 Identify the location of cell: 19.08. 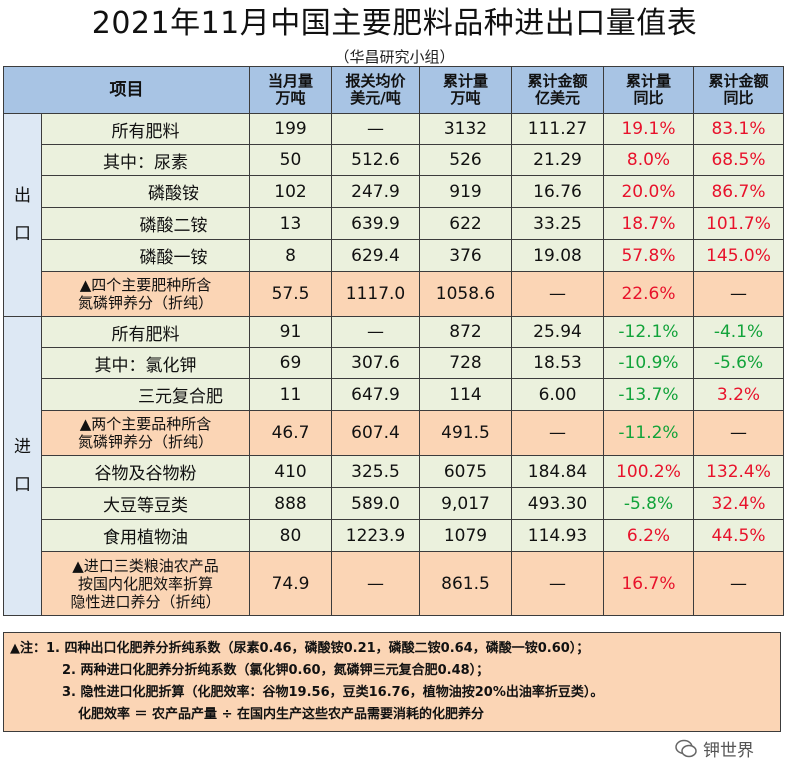
(557, 255).